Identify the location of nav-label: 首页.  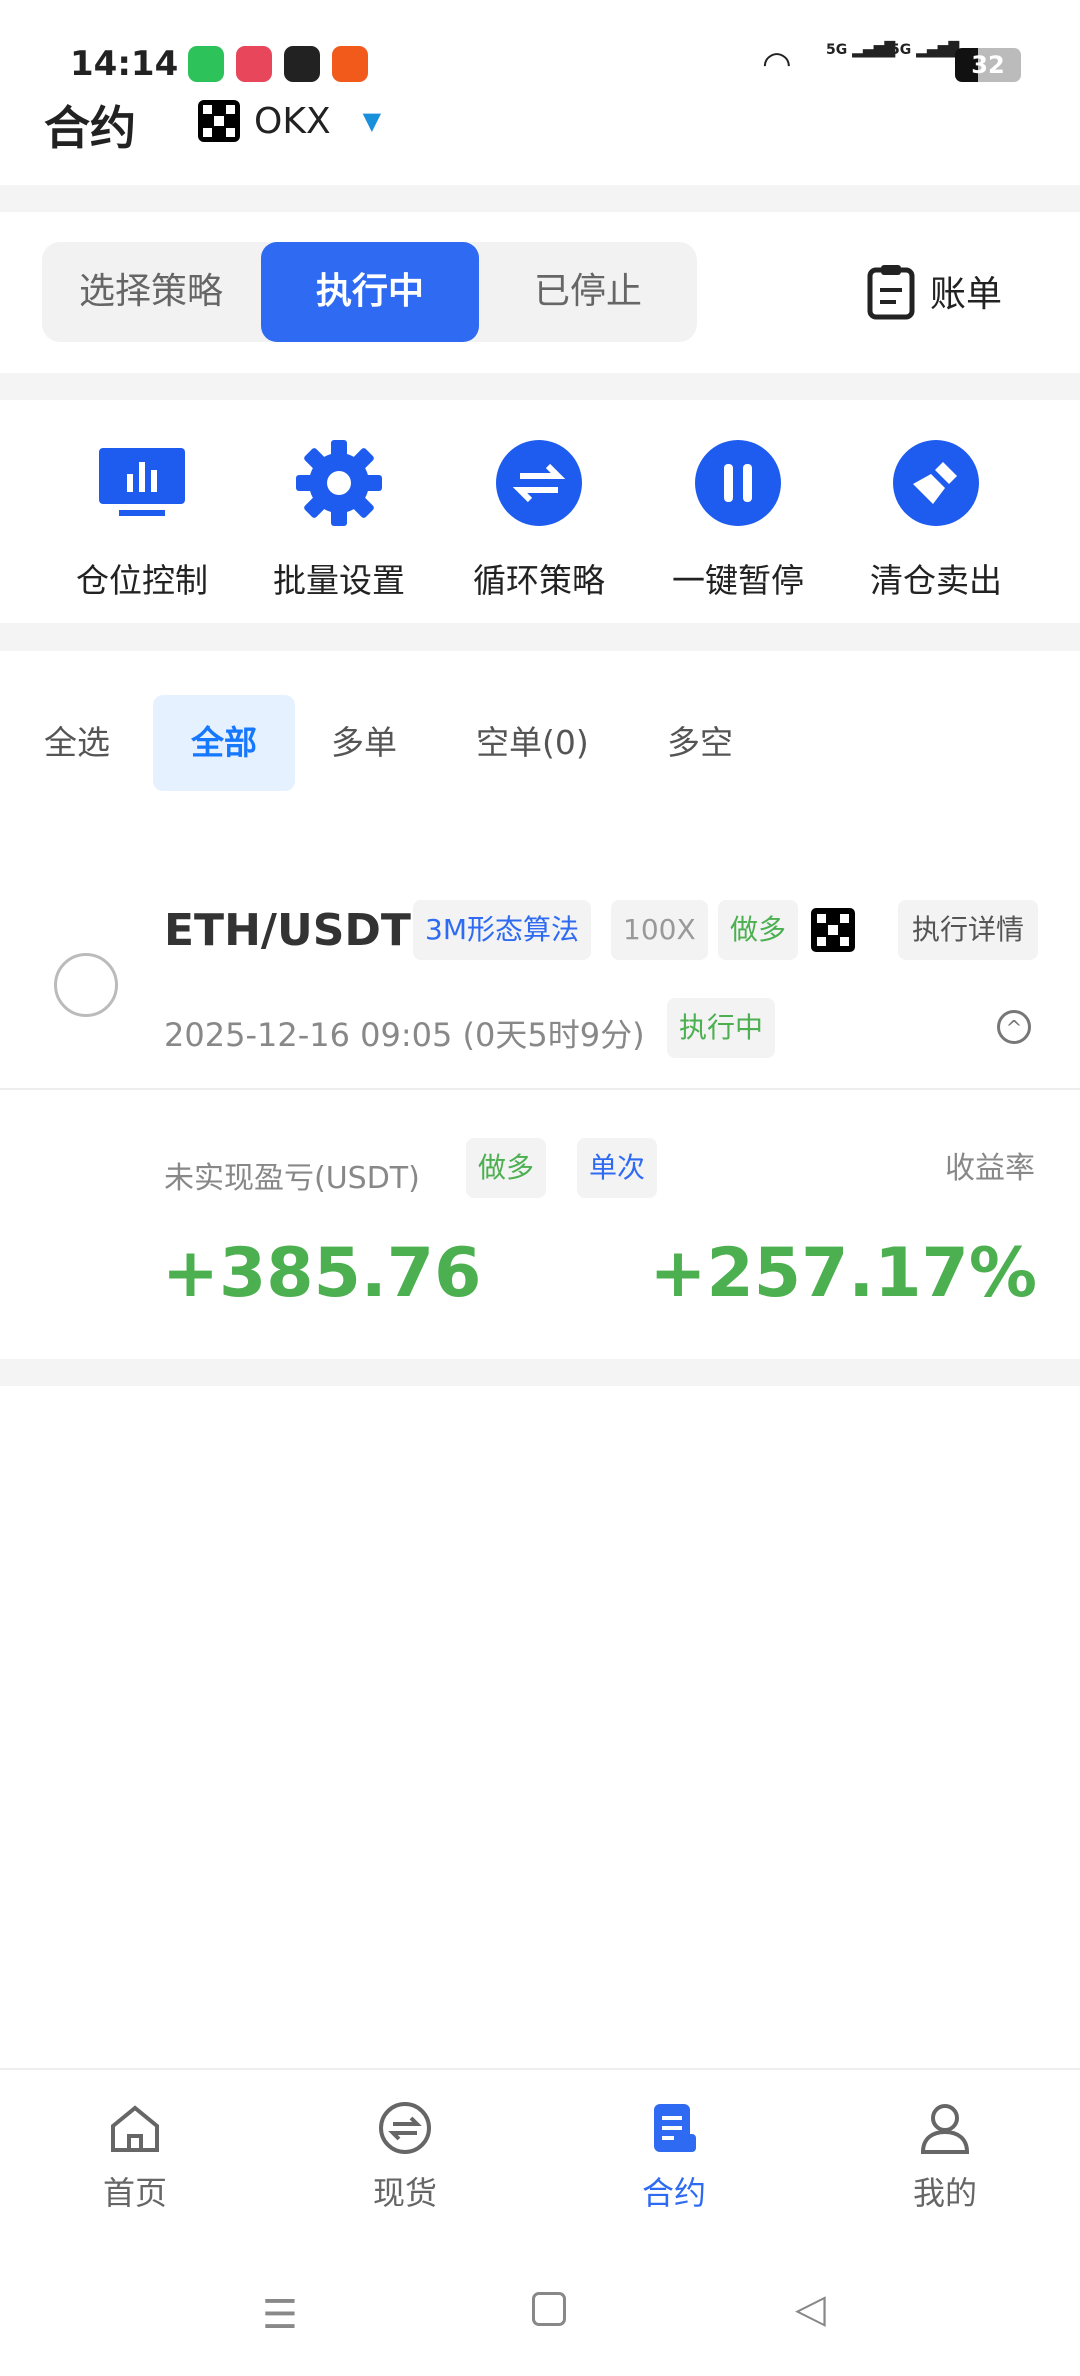
(134, 2193).